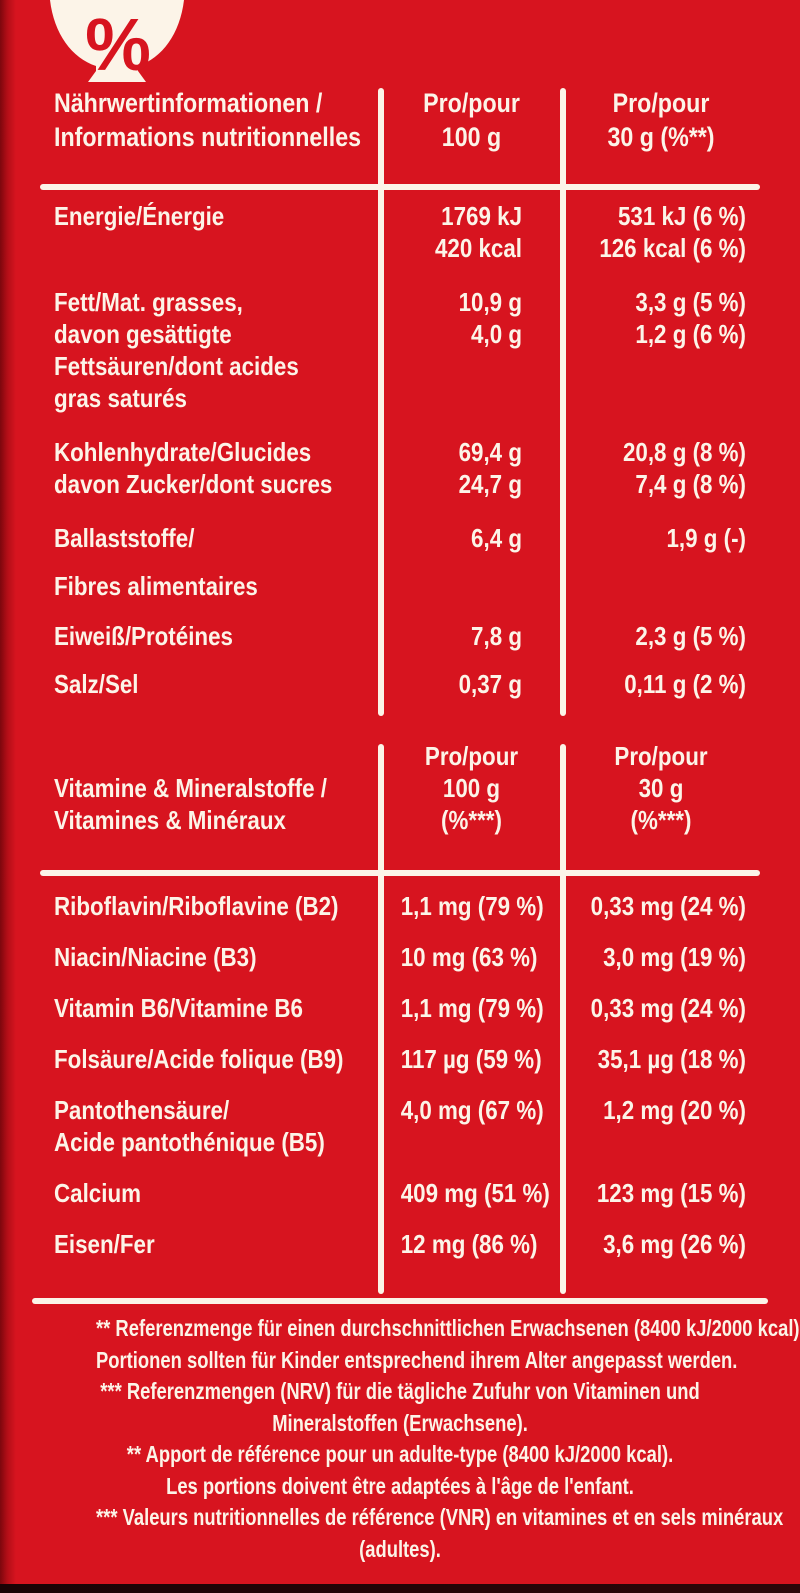 This screenshot has width=800, height=1593. What do you see at coordinates (183, 452) in the screenshot?
I see `nutrient-label-line: Kohlenhydrate/Glucides` at bounding box center [183, 452].